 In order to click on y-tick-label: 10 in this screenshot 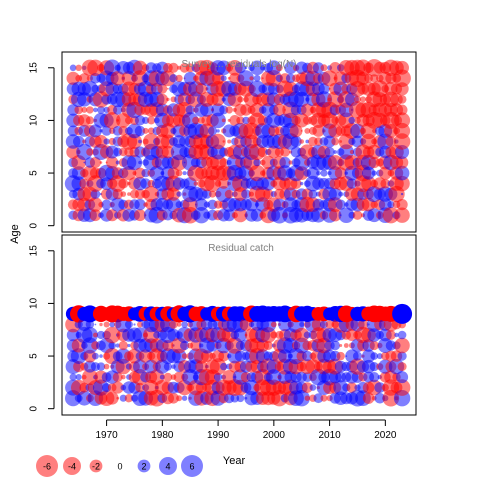, I will do `click(34, 303)`.